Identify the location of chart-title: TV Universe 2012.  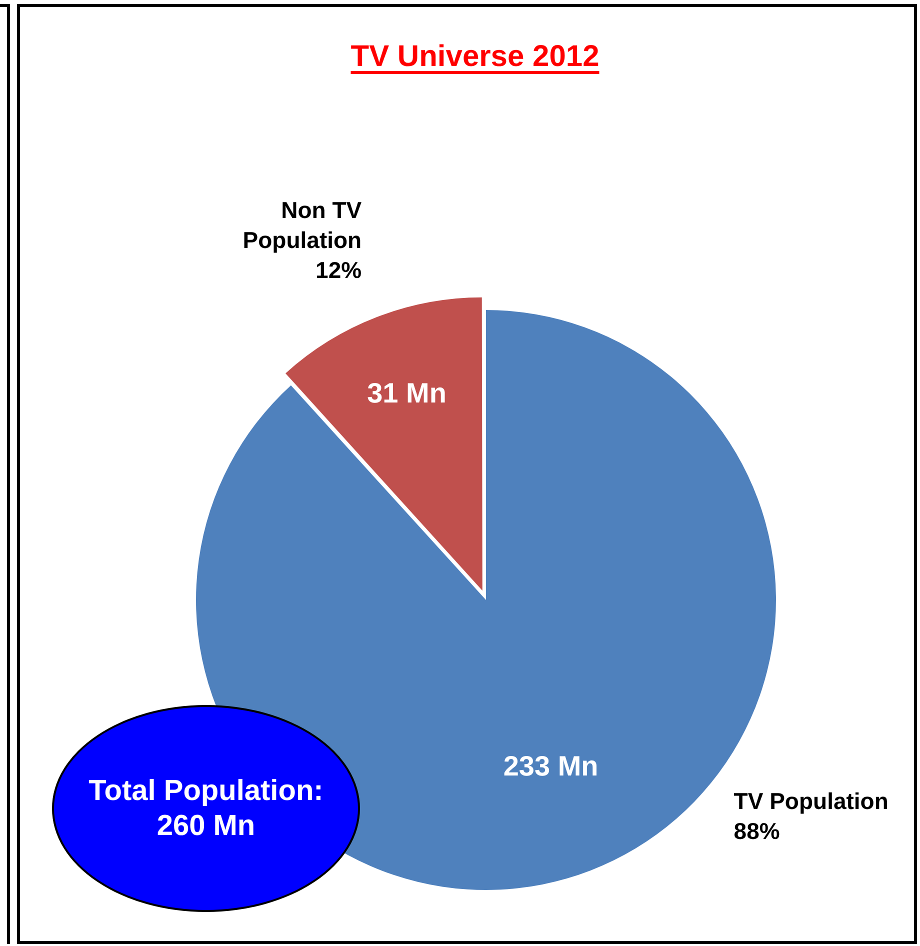
(475, 56).